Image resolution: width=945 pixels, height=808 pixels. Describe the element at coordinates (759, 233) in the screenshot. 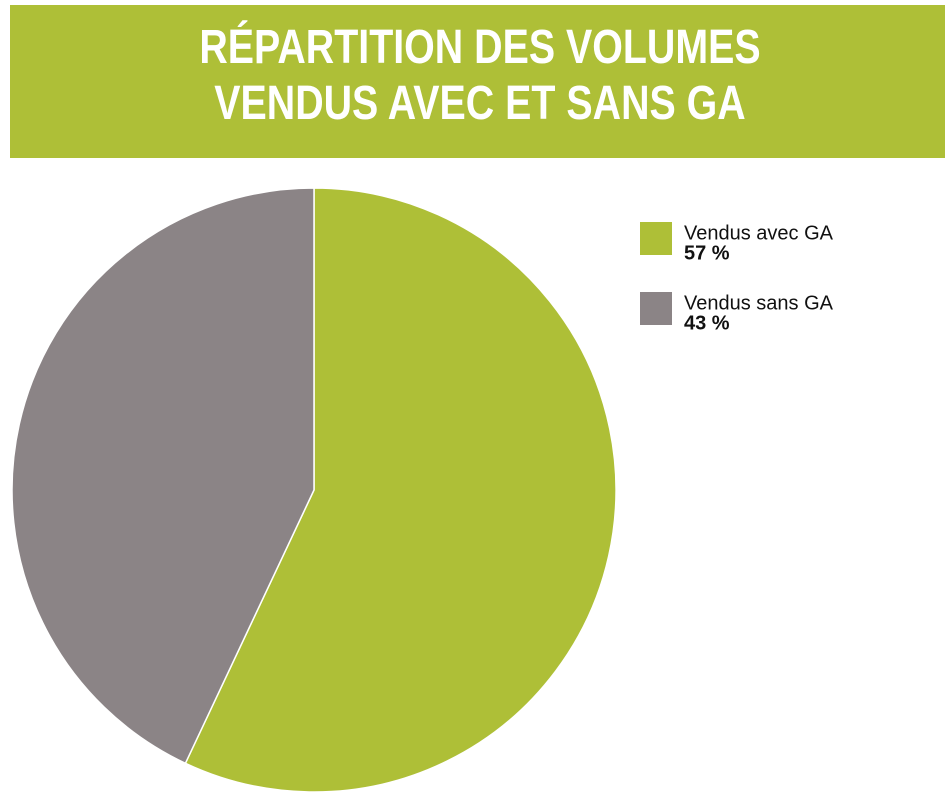

I see `legend-label: Vendus avec GA` at that location.